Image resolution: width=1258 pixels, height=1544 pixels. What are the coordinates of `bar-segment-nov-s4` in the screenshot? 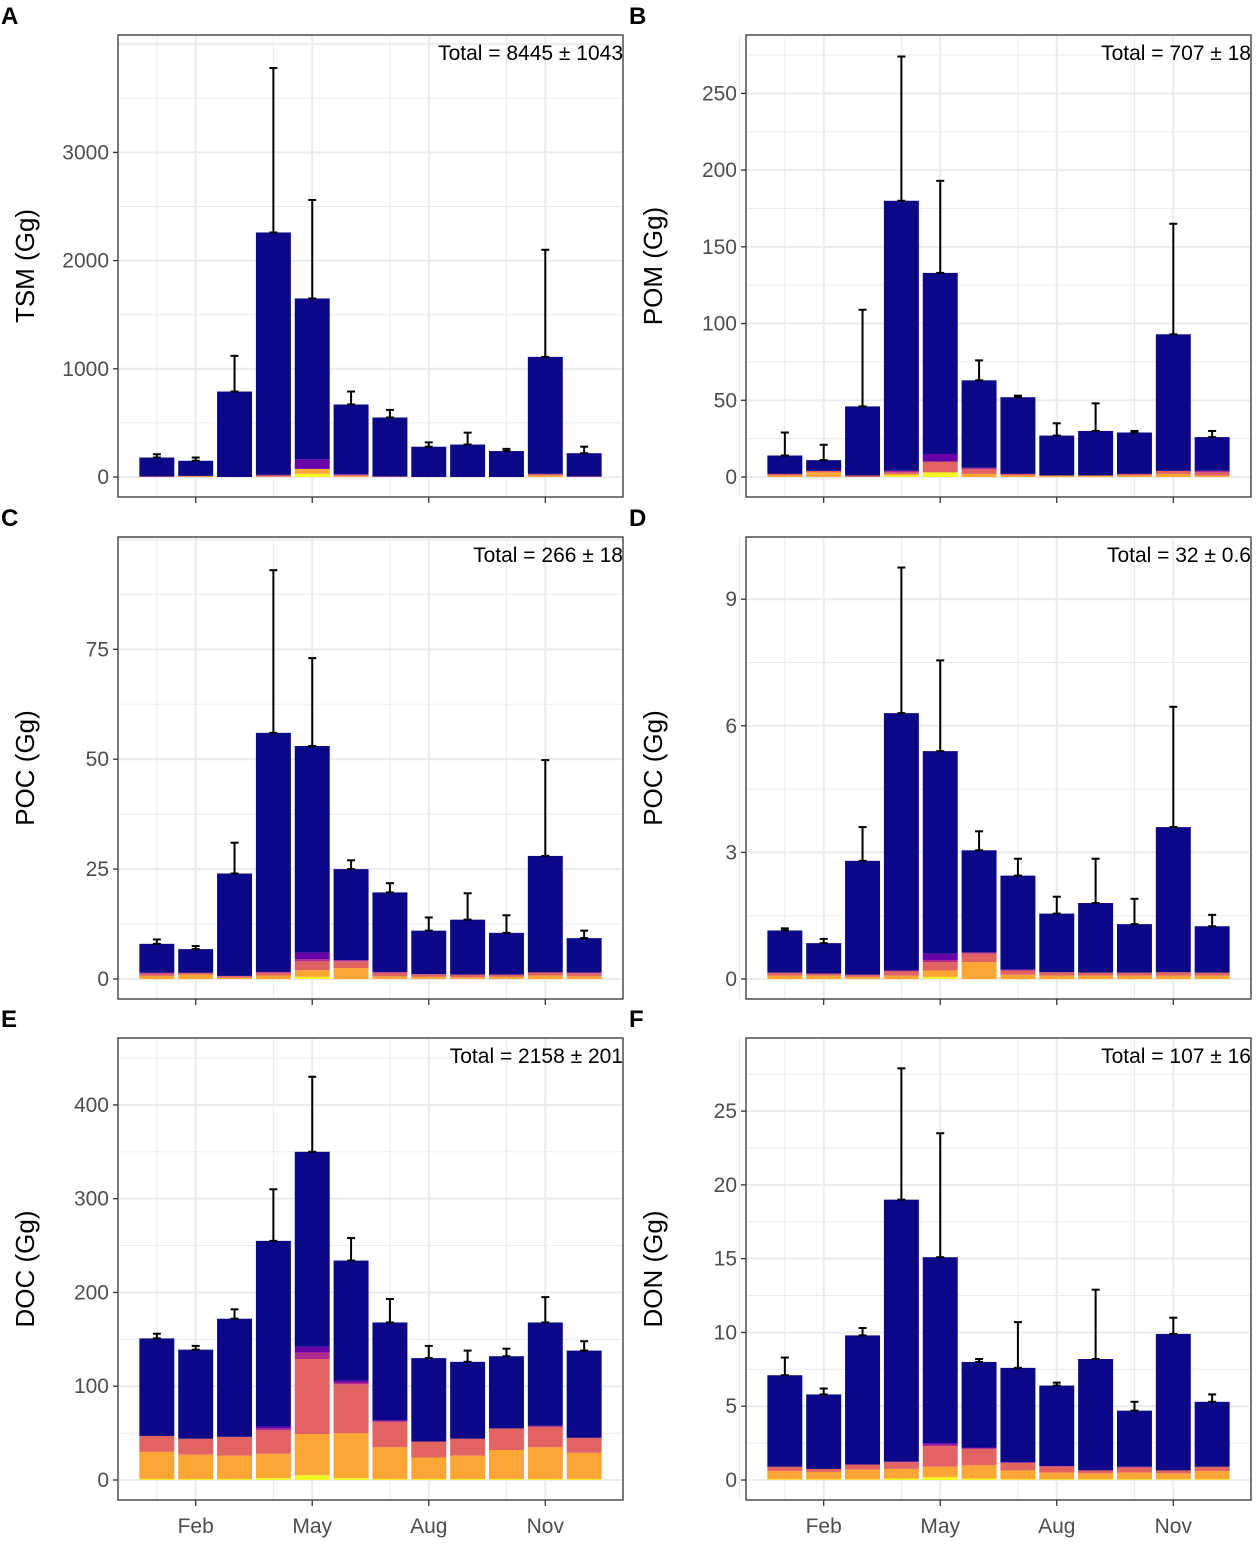 It's located at (545, 474).